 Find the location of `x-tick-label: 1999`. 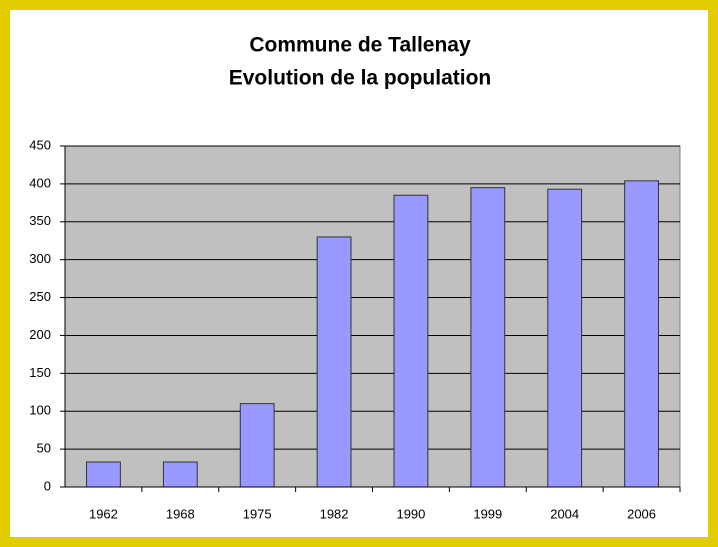

x-tick-label: 1999 is located at coordinates (487, 513).